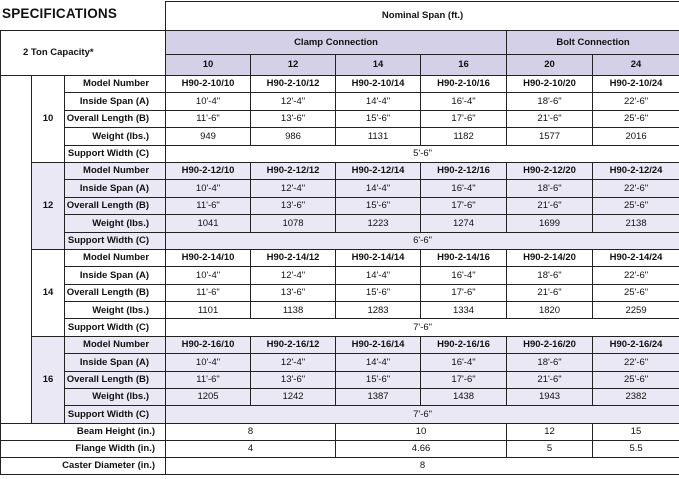  I want to click on model-cell: H90-2-12/10, so click(208, 171).